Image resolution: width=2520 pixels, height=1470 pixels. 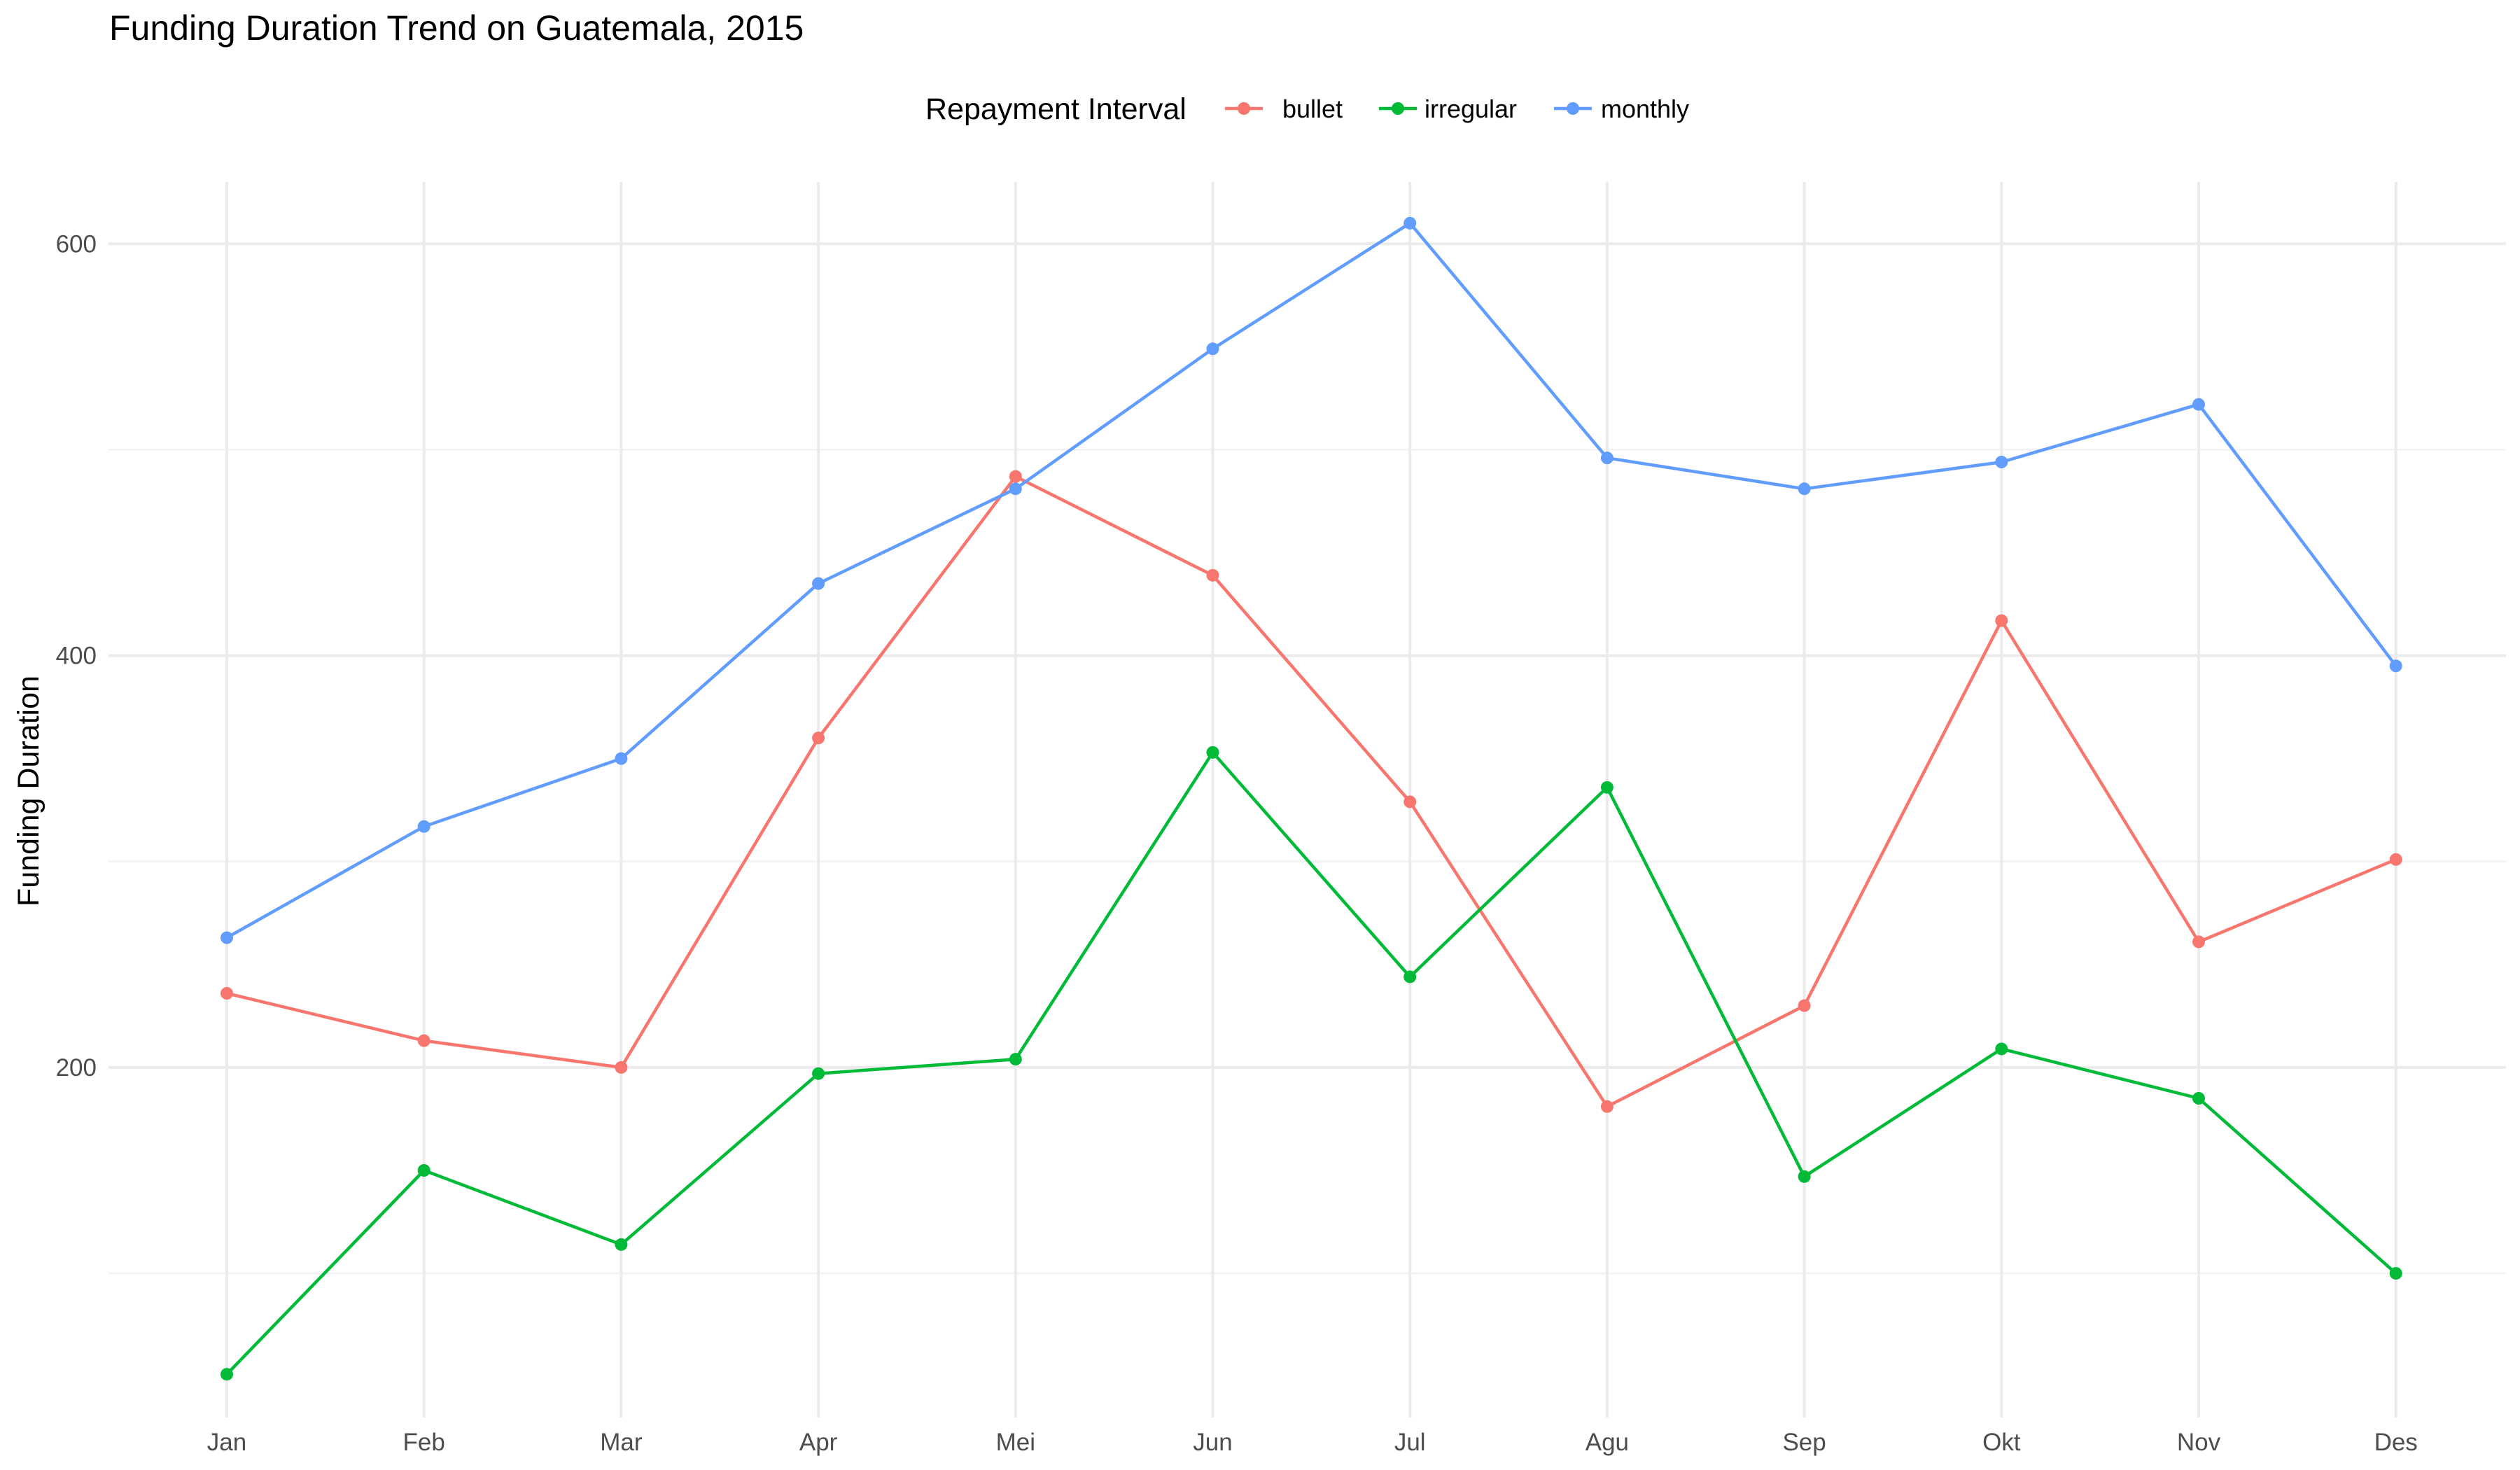 I want to click on x-tick-label: Feb, so click(x=424, y=1442).